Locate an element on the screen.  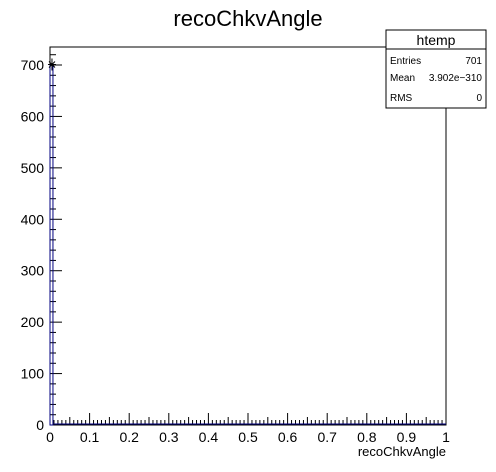
x-axis: 0 0.1 0.2 0.3 0.4 0.5 0.6 0.7 0.8 0.9 1 is located at coordinates (248, 429).